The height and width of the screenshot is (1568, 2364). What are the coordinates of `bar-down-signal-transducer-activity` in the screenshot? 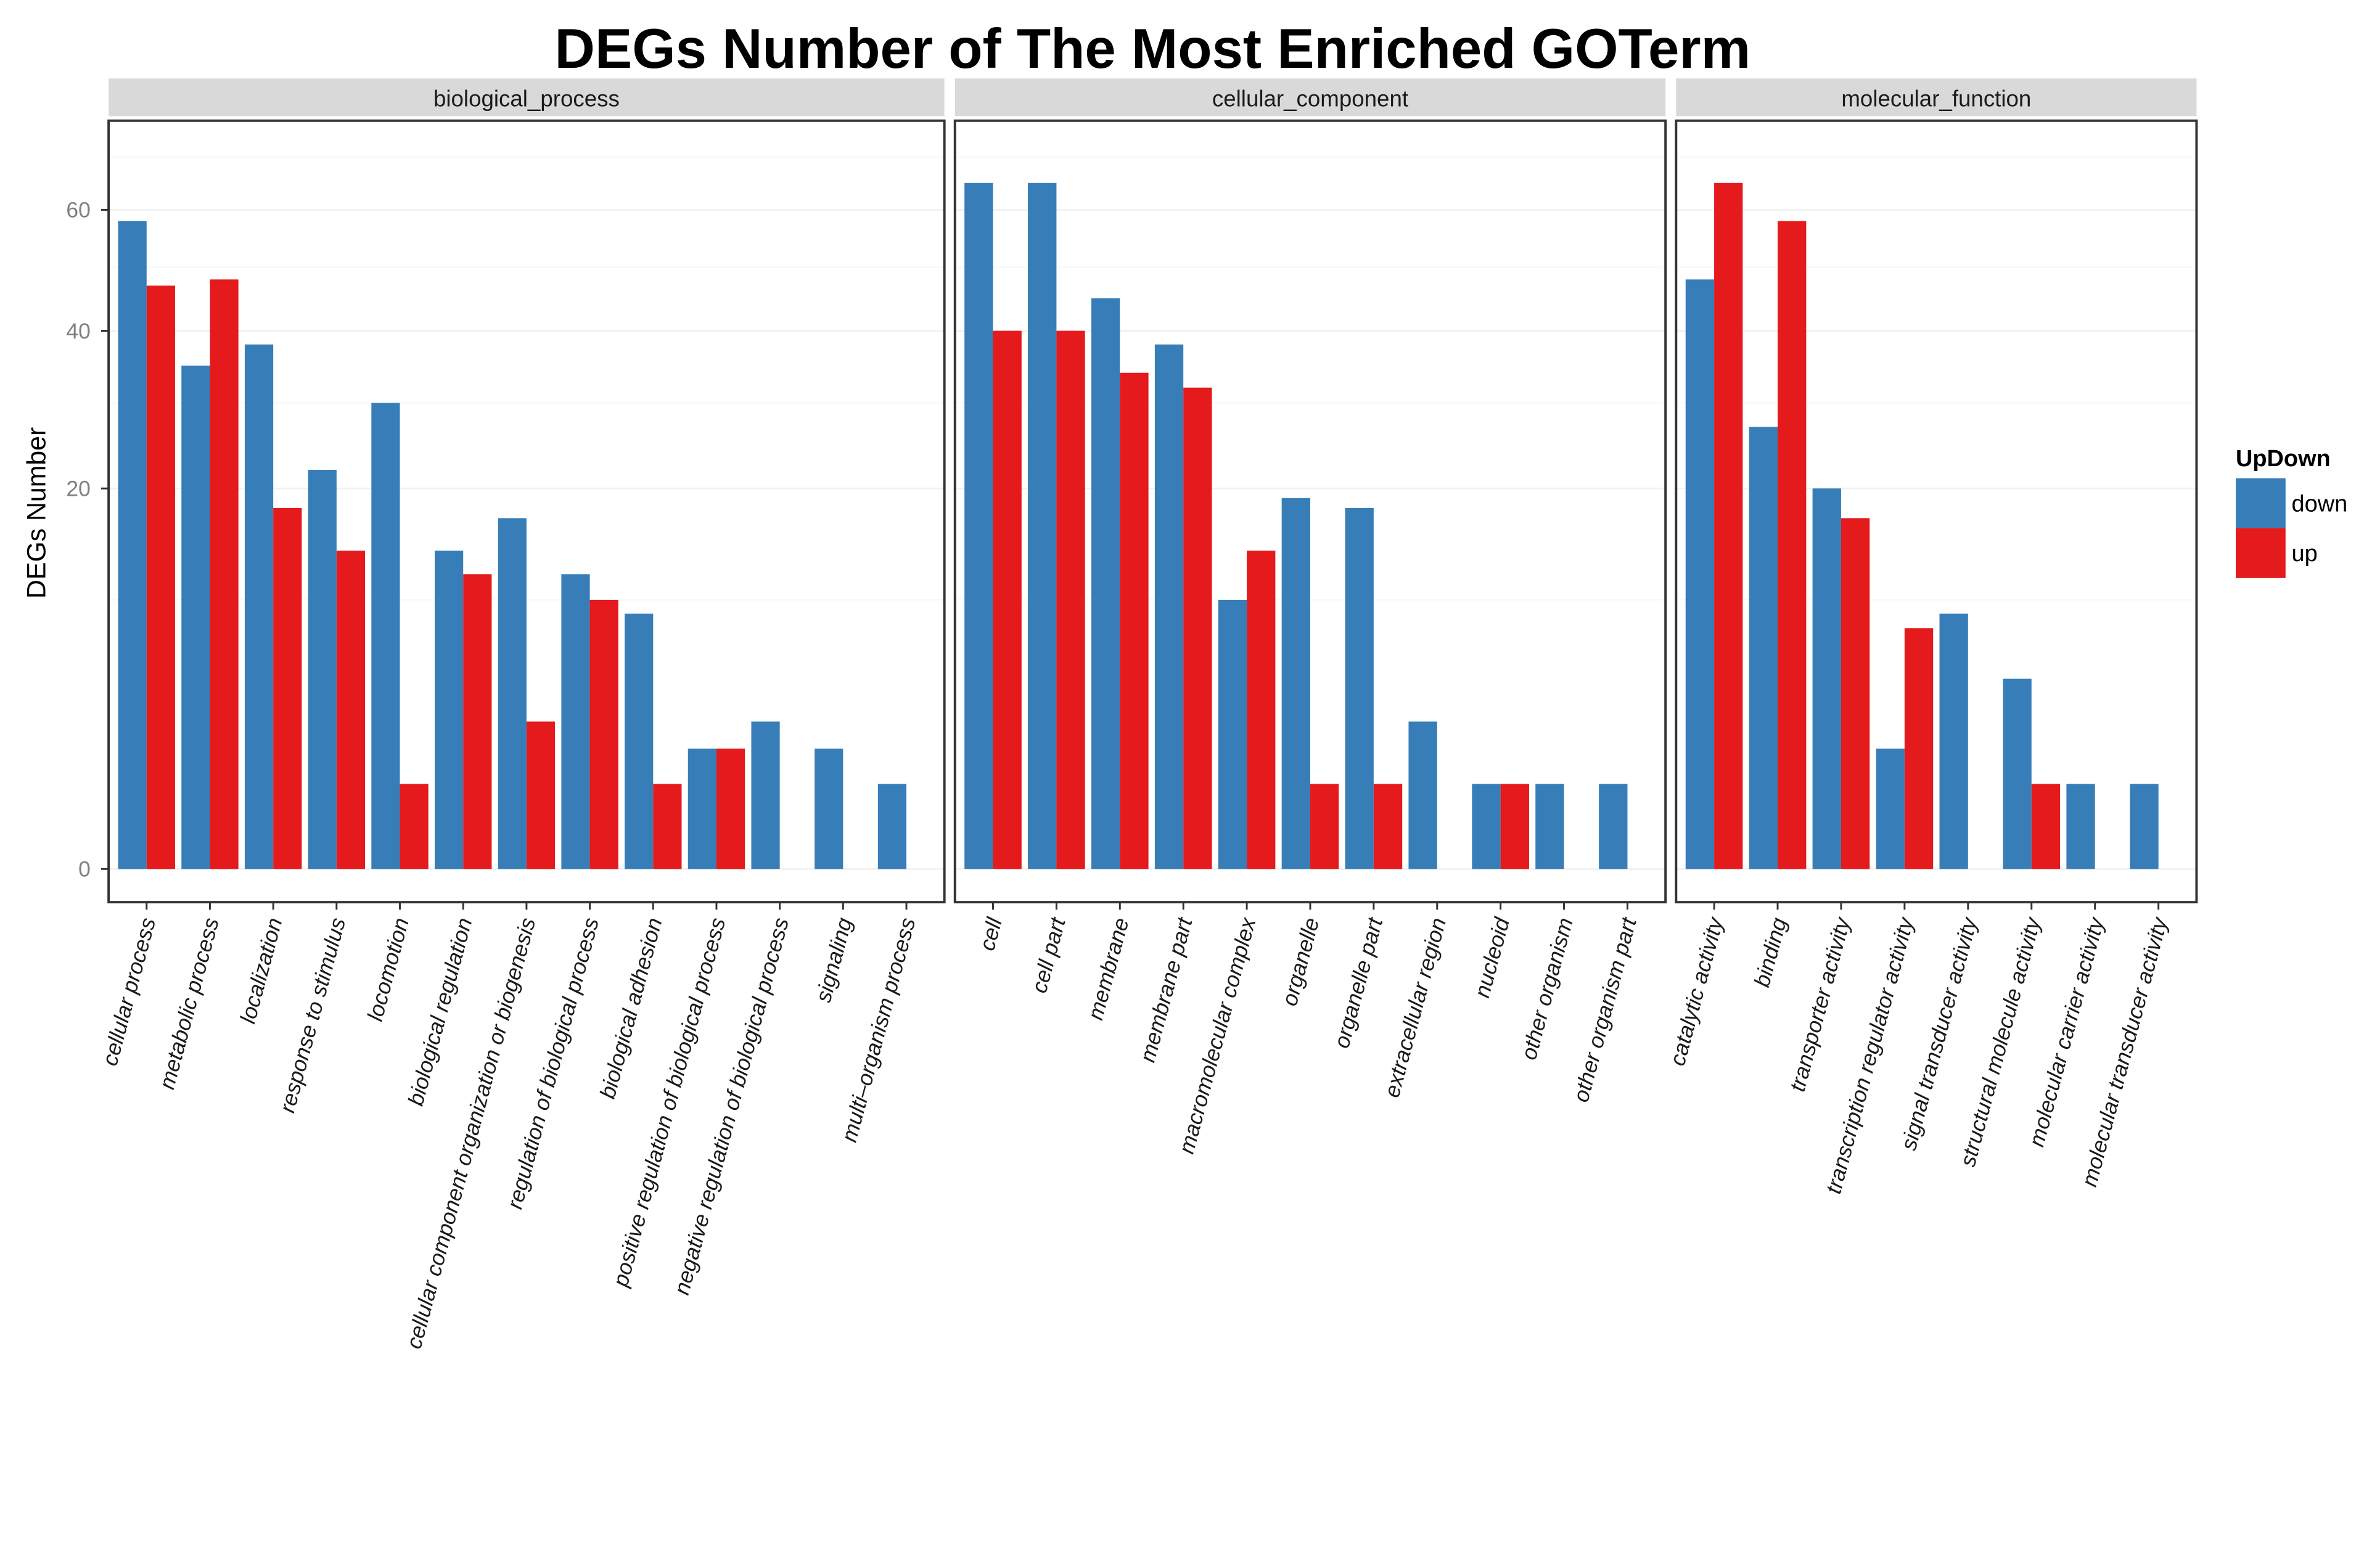 It's located at (1953, 741).